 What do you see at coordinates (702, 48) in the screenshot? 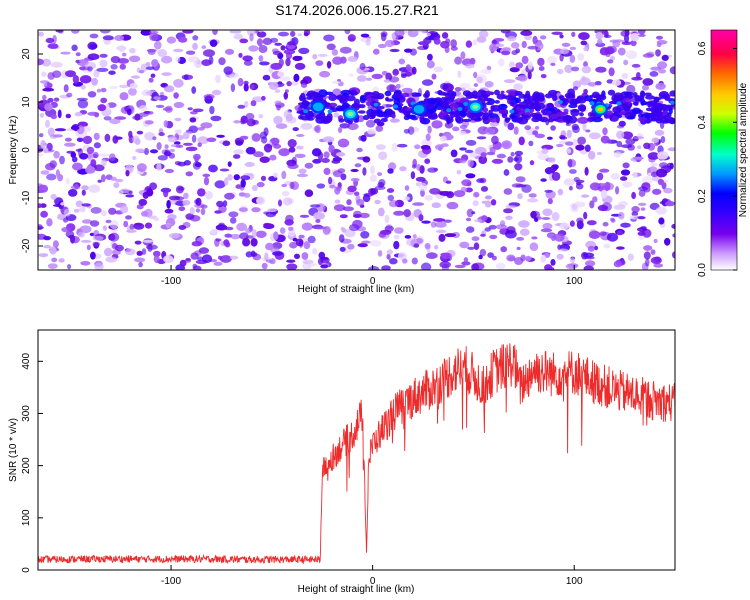
I see `colorbar-tick-label: 0.6` at bounding box center [702, 48].